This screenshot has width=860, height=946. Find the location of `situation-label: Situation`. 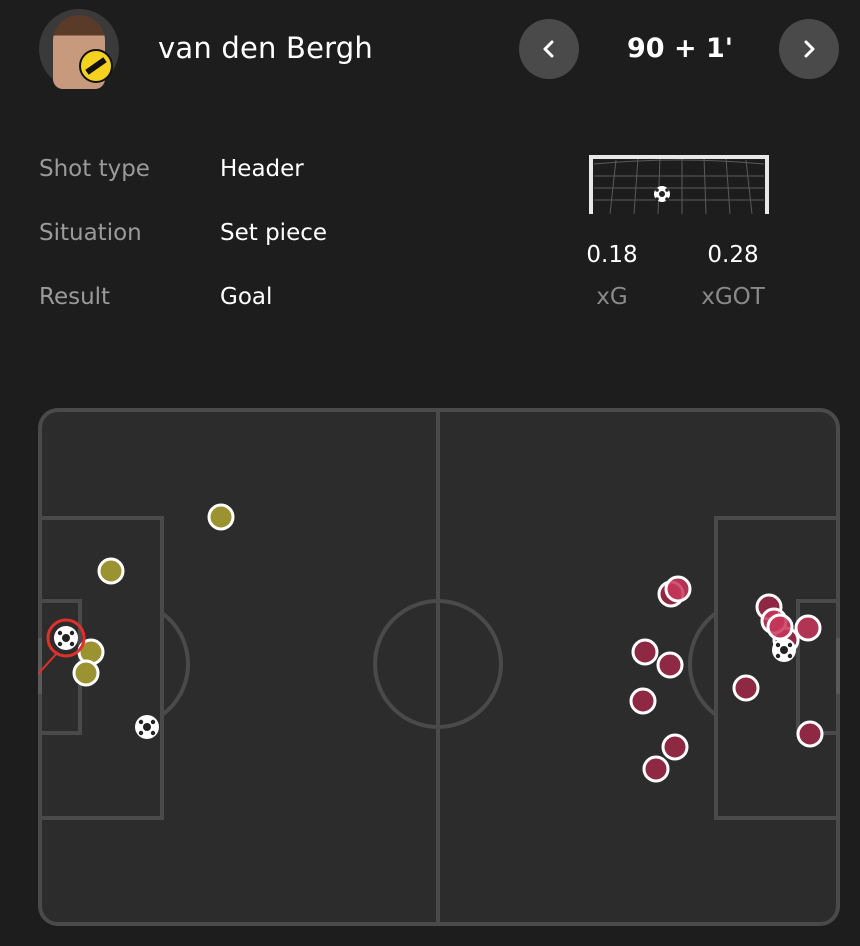

situation-label: Situation is located at coordinates (90, 233).